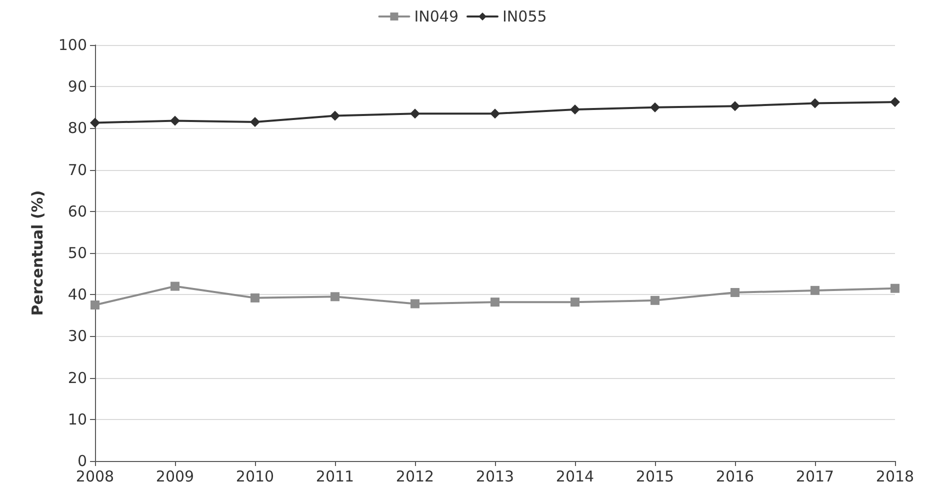 The image size is (925, 501). I want to click on y-tick-label: 60, so click(77, 211).